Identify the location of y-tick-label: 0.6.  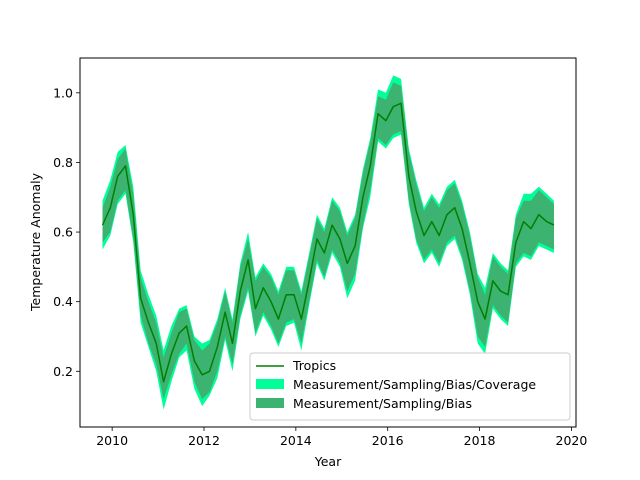
(63, 232).